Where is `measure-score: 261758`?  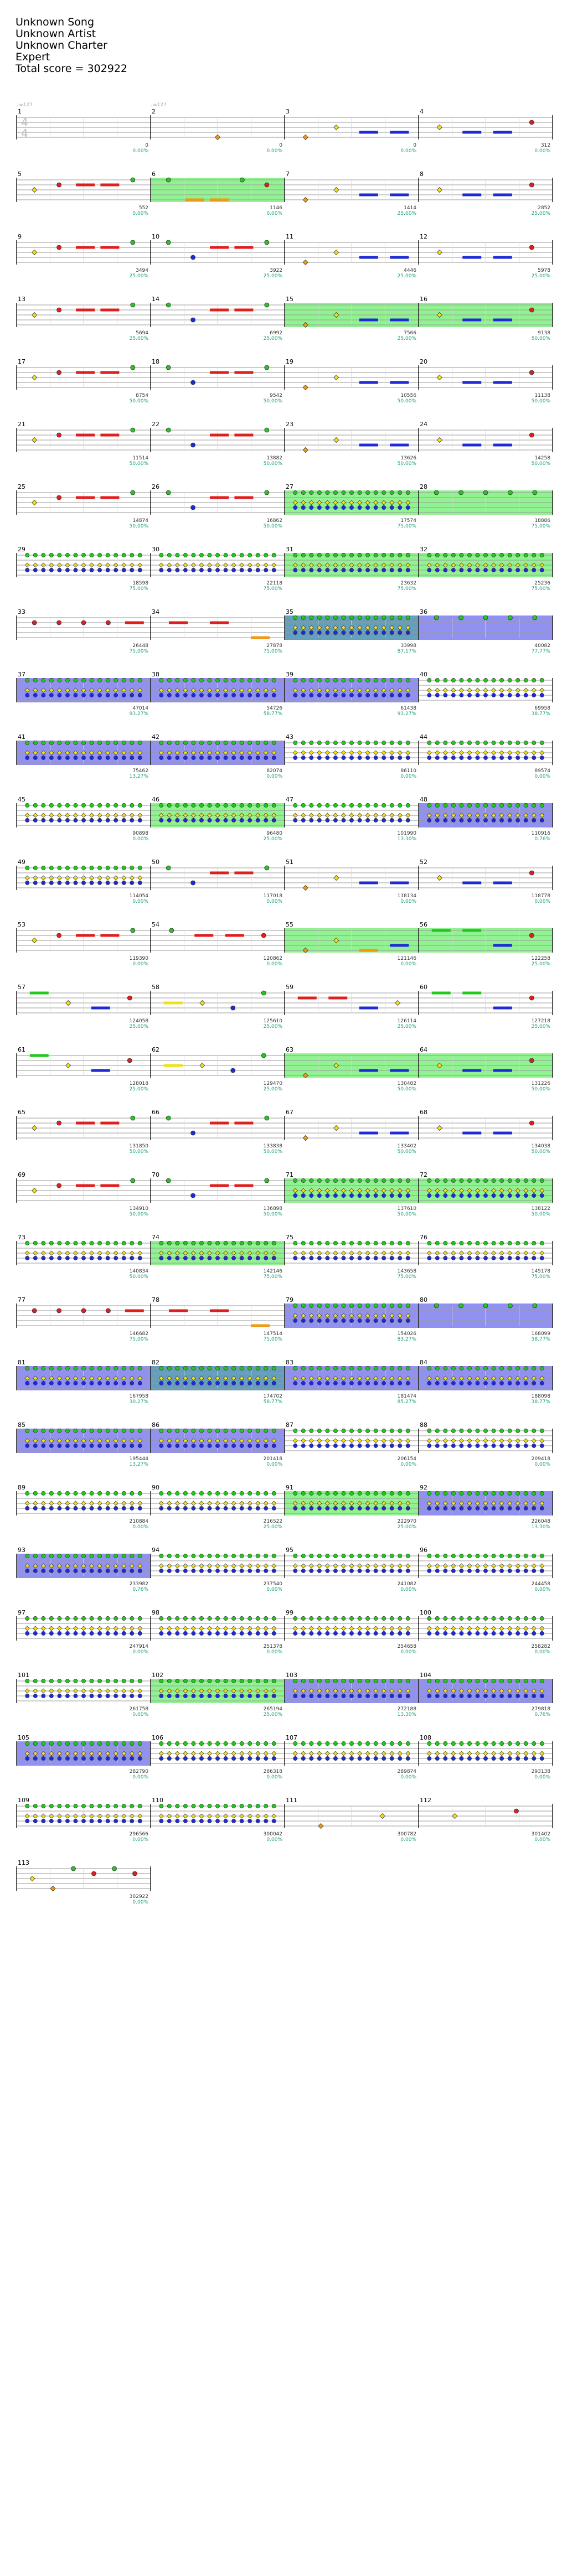 measure-score: 261758 is located at coordinates (139, 1709).